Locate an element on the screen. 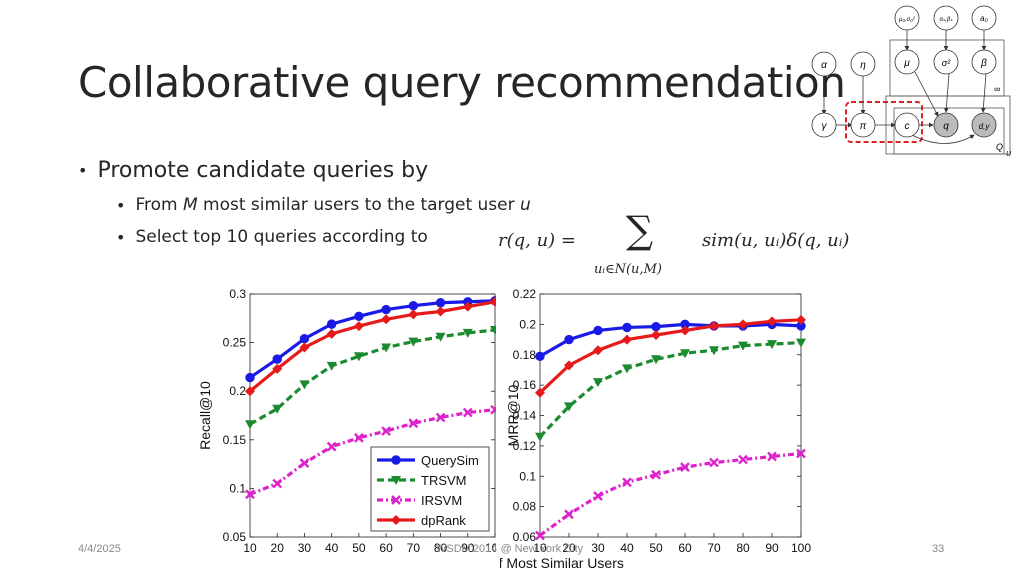  node-eta: η is located at coordinates (863, 64).